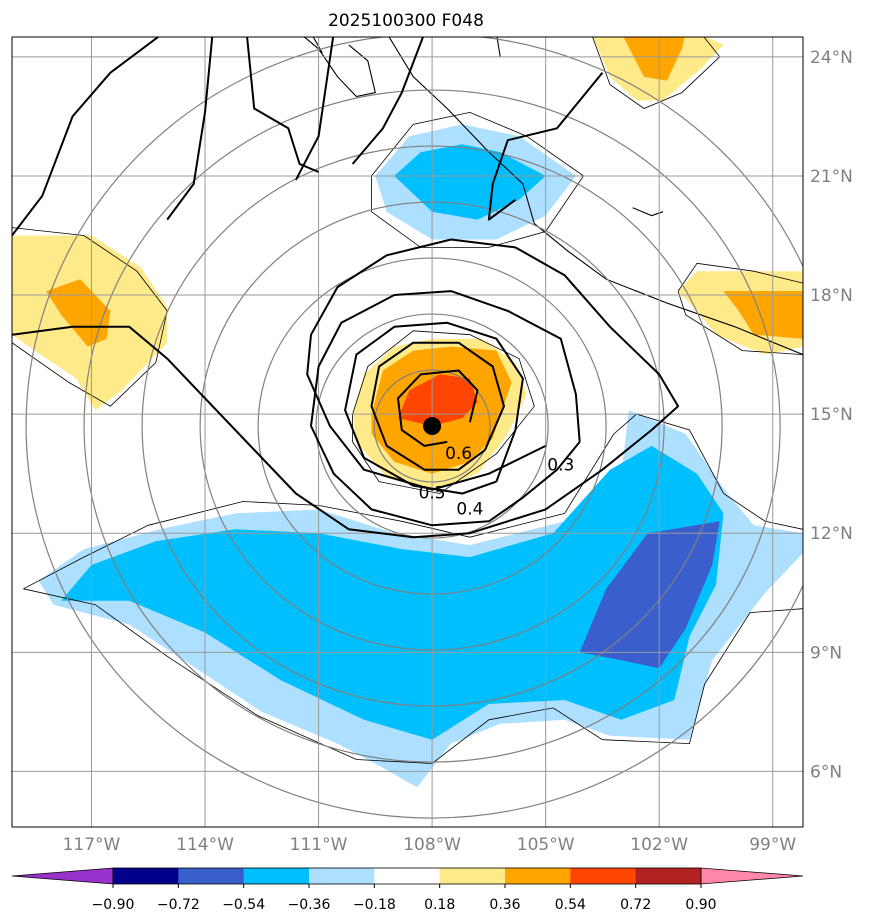  Describe the element at coordinates (659, 845) in the screenshot. I see `lon-tick-label-5: 102°W` at that location.